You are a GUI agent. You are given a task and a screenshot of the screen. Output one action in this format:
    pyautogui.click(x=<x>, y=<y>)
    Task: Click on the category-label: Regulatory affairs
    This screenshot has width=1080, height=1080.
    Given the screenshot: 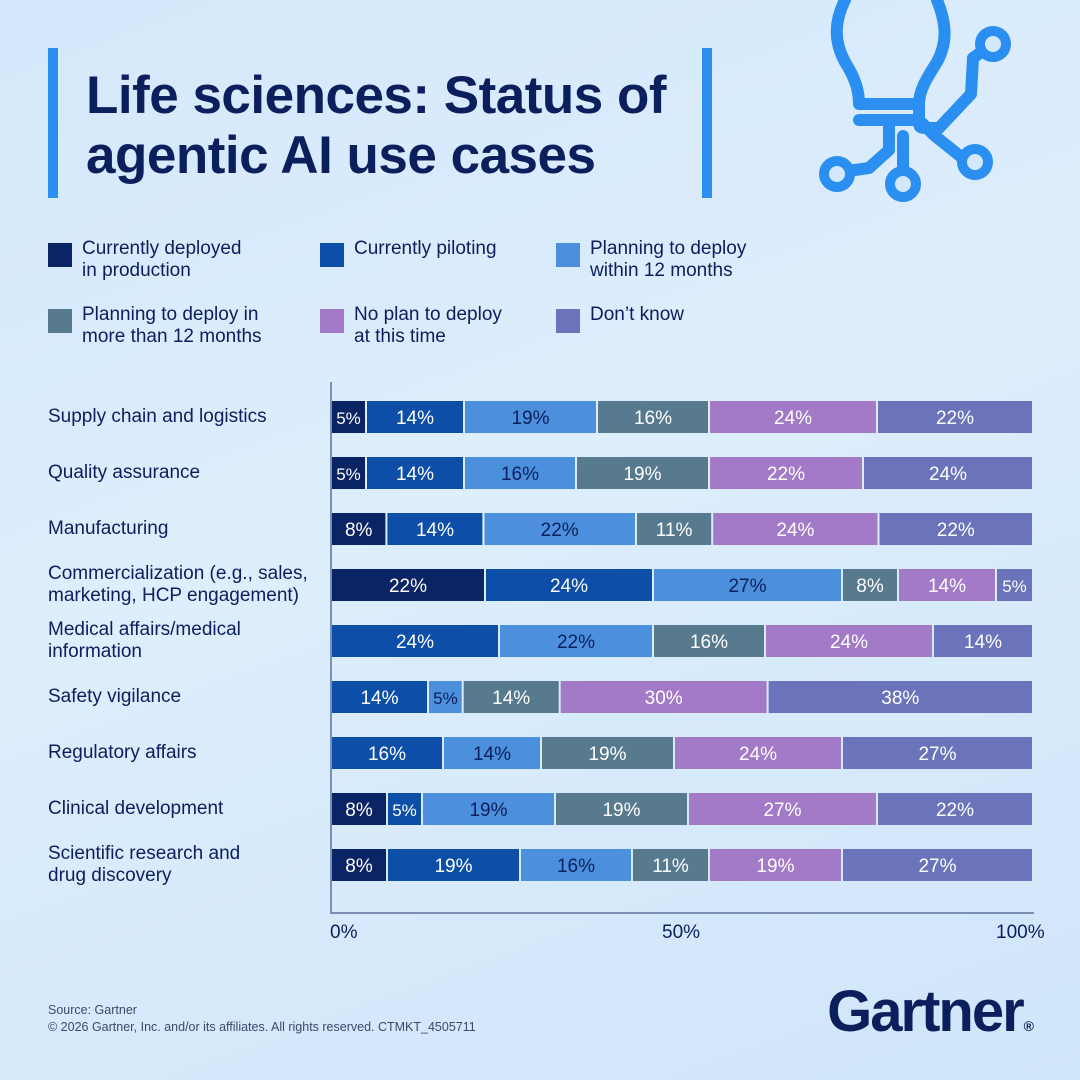 What is the action you would take?
    pyautogui.click(x=122, y=752)
    